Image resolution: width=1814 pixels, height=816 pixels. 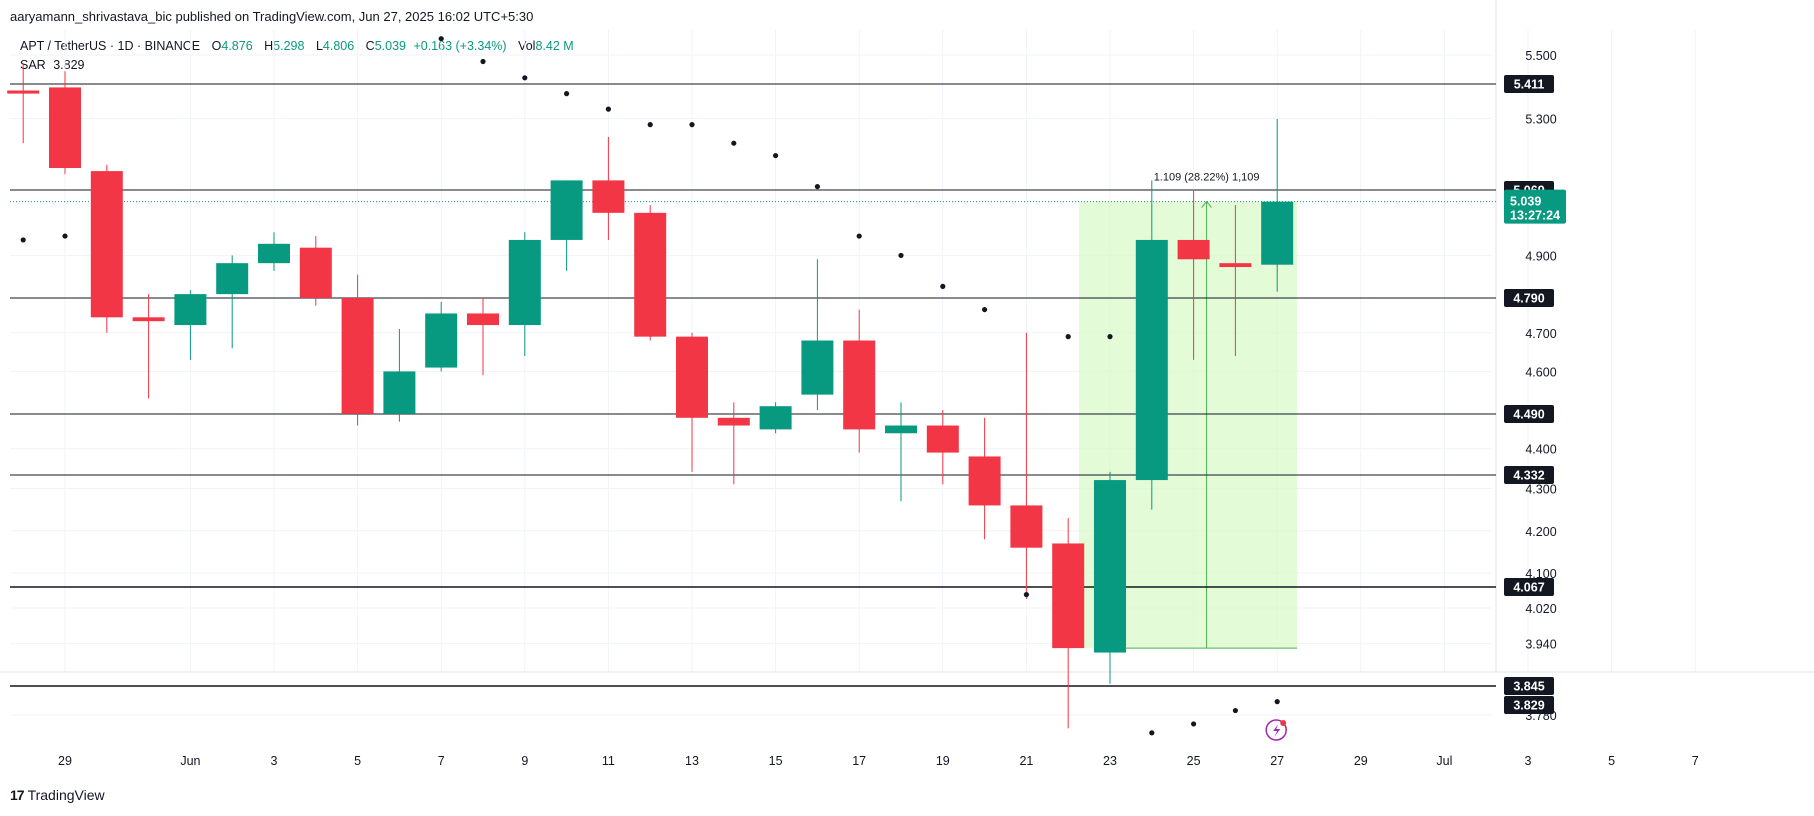 What do you see at coordinates (190, 761) in the screenshot?
I see `x-tick-label-1: Jun` at bounding box center [190, 761].